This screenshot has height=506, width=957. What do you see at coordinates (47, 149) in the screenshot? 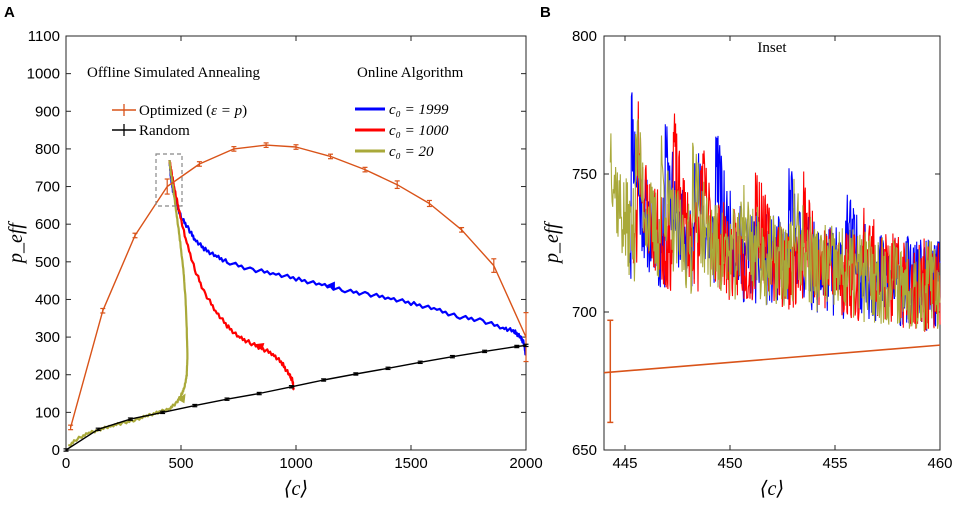
I see `chart-a-ytick-label: 800` at bounding box center [47, 149].